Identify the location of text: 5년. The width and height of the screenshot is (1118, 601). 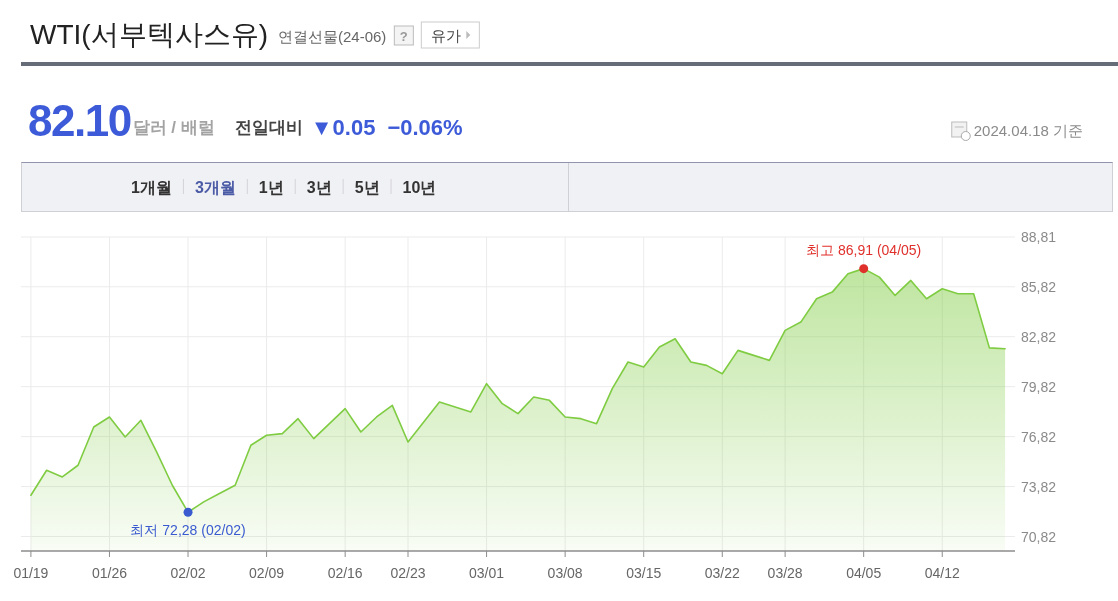
(367, 187).